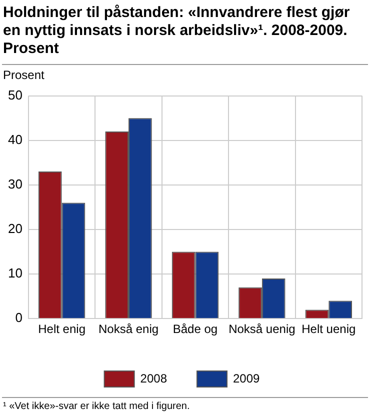 The height and width of the screenshot is (415, 370). I want to click on y-tick-label: 0, so click(18, 318).